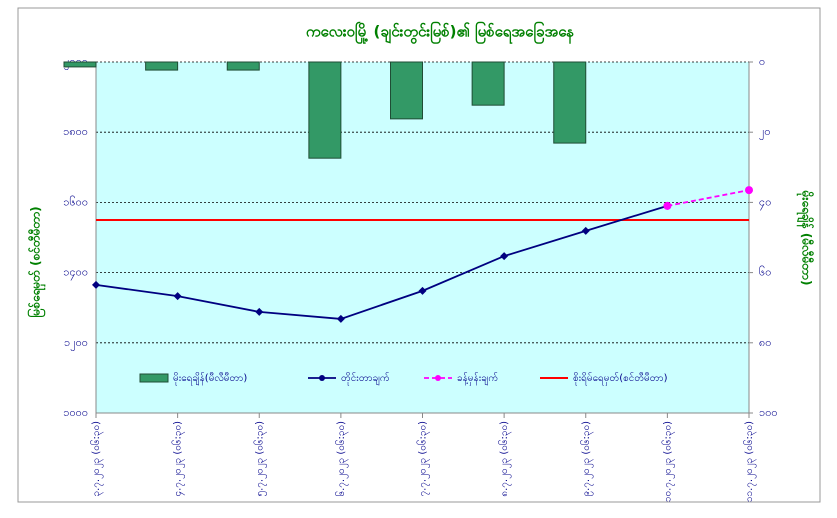  Describe the element at coordinates (36, 261) in the screenshot. I see `y-axis-title: မြစ်ရေမှတ် (စင်တီမီတာ)` at that location.